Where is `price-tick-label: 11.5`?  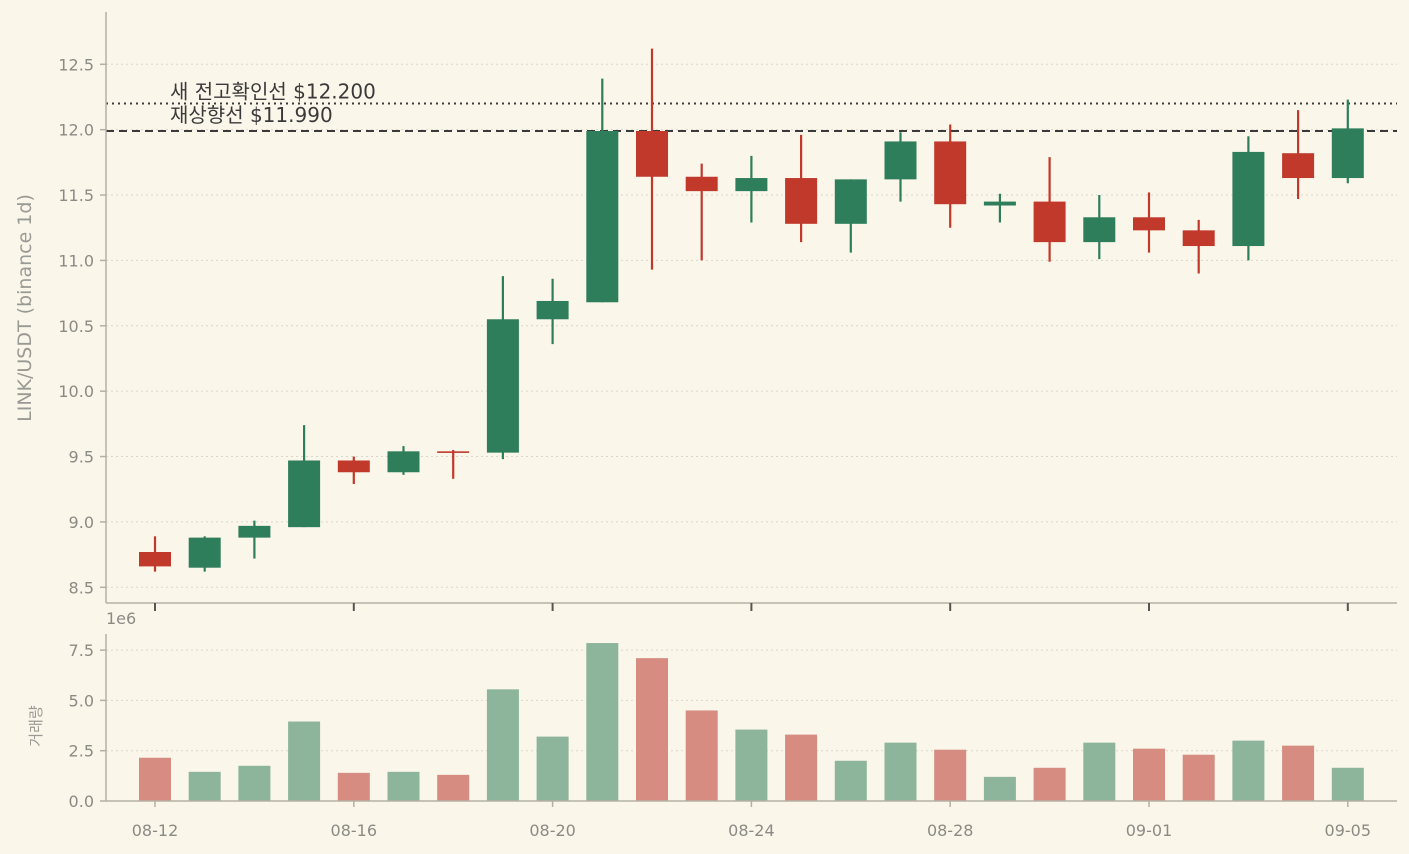 price-tick-label: 11.5 is located at coordinates (76, 195).